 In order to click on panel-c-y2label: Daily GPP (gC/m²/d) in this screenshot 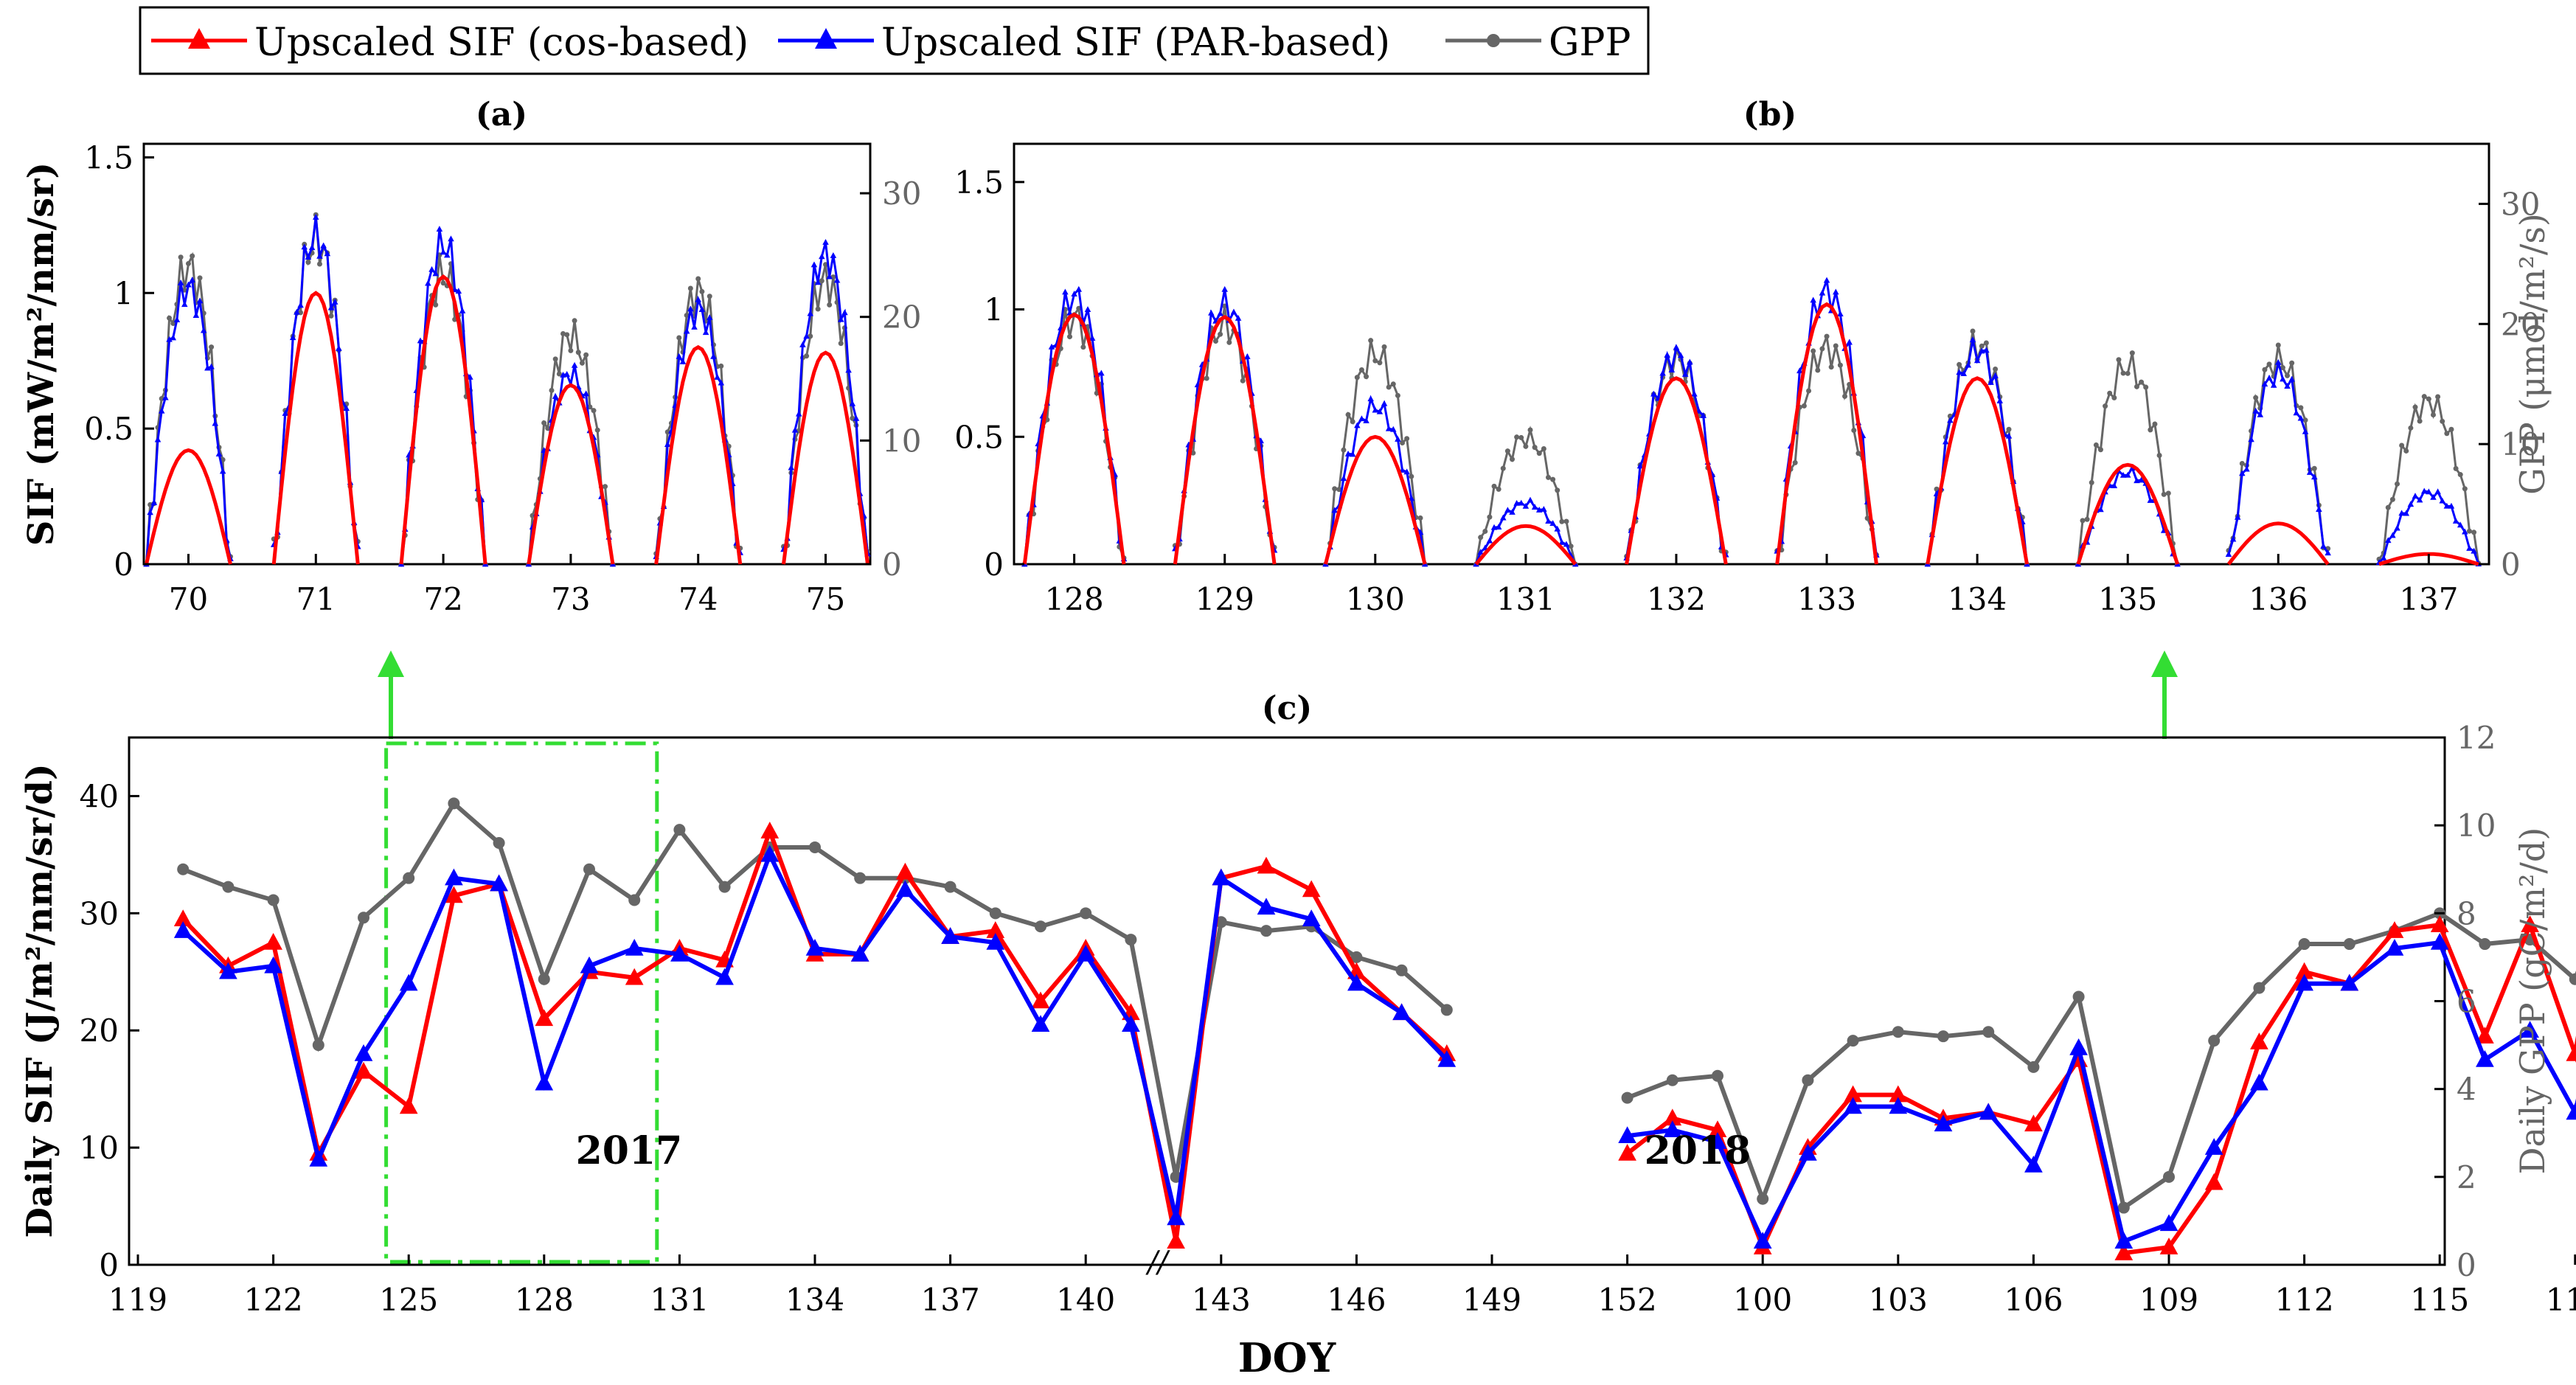, I will do `click(2532, 1001)`.